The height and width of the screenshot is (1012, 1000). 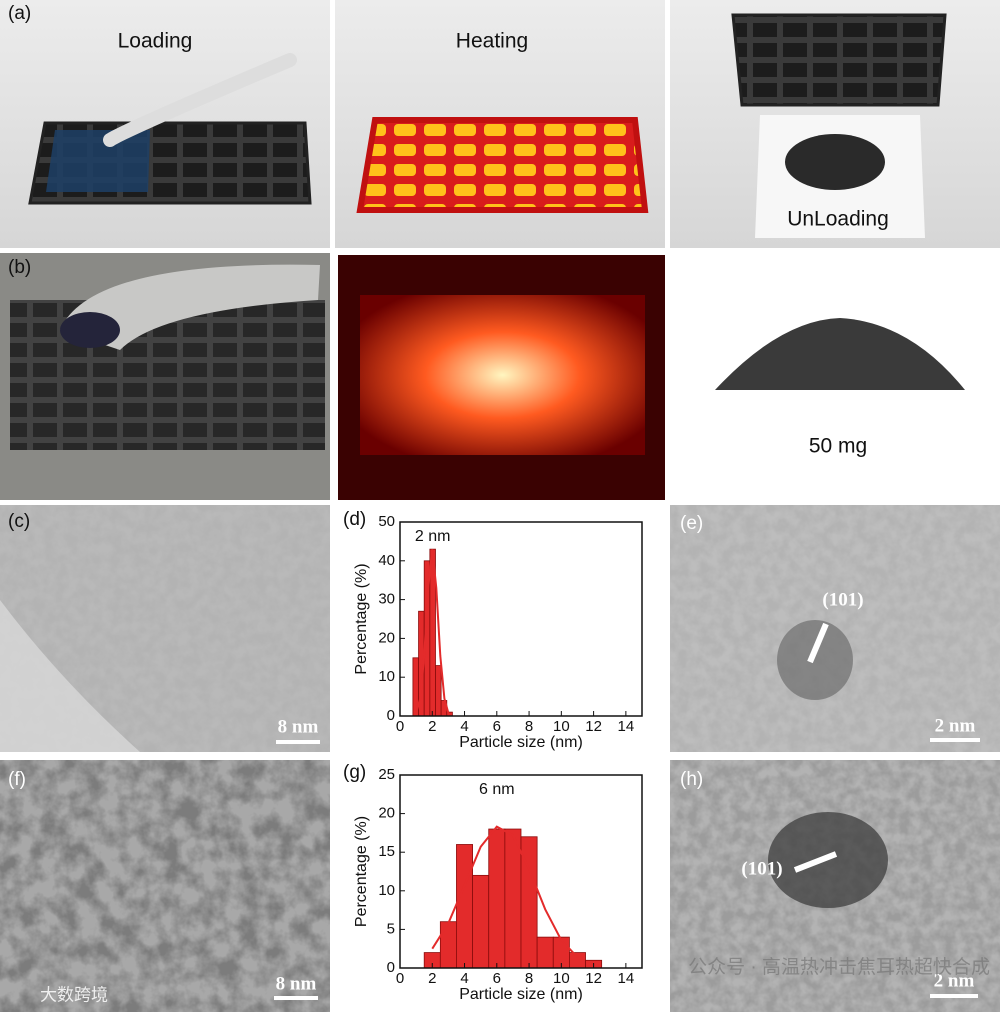 What do you see at coordinates (840, 354) in the screenshot?
I see `powder-pile` at bounding box center [840, 354].